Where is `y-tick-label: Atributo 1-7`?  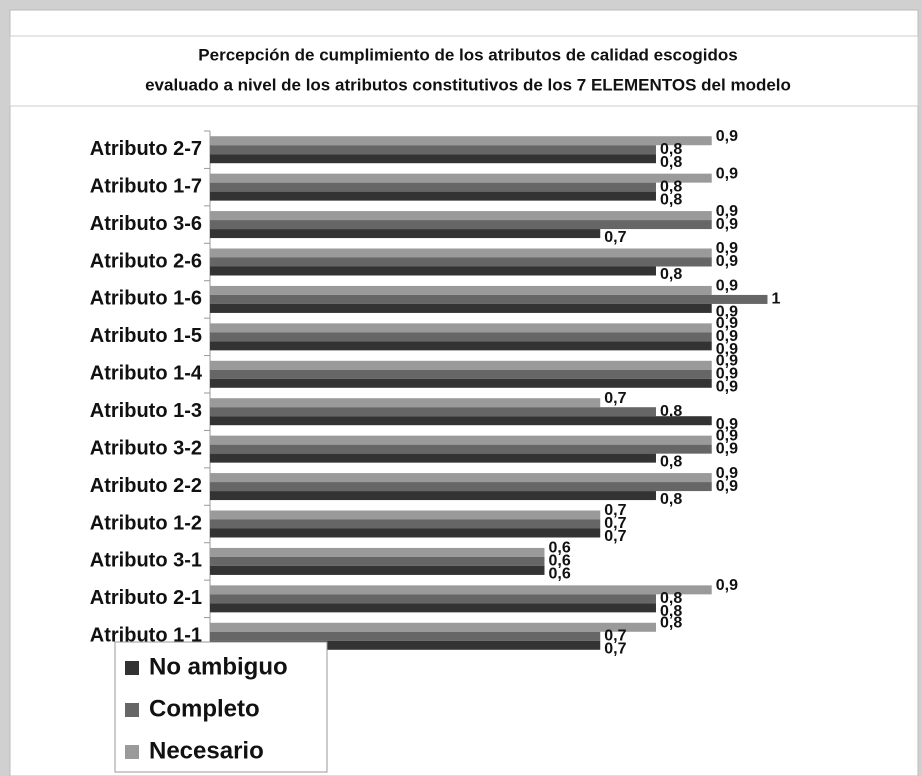
y-tick-label: Atributo 1-7 is located at coordinates (146, 186).